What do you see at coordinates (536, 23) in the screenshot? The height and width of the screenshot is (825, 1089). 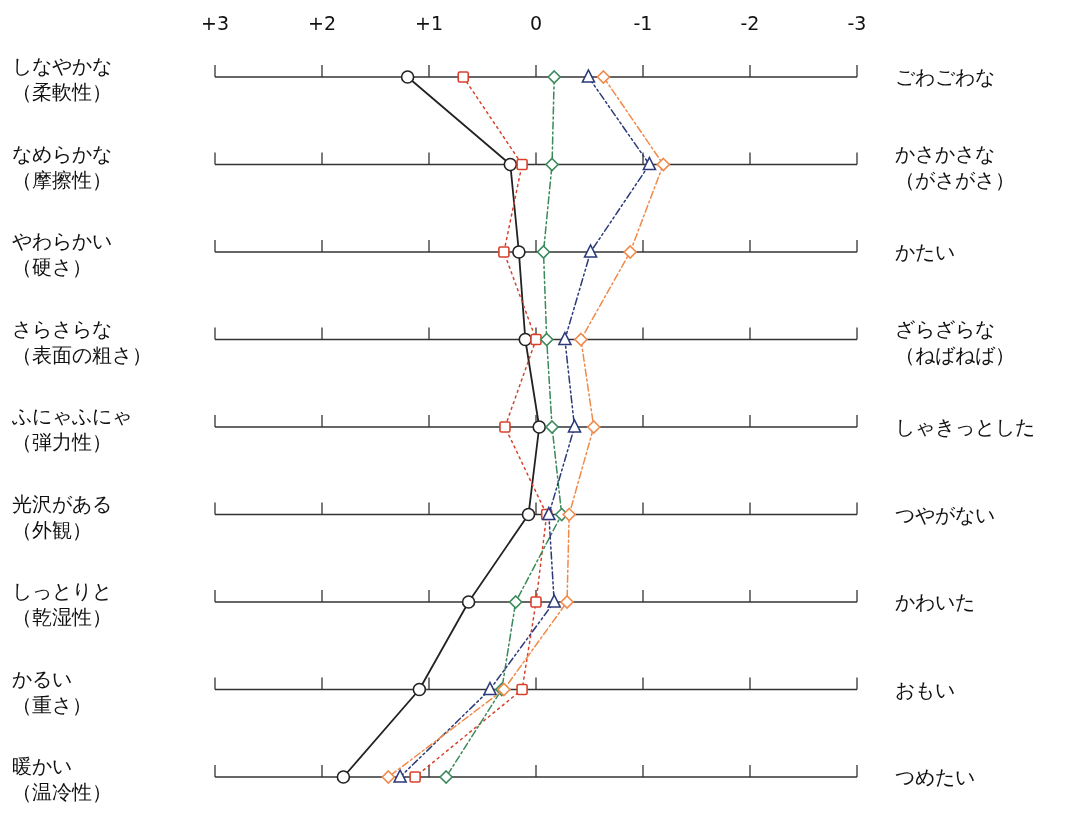 I see `x-tick-label: 0` at bounding box center [536, 23].